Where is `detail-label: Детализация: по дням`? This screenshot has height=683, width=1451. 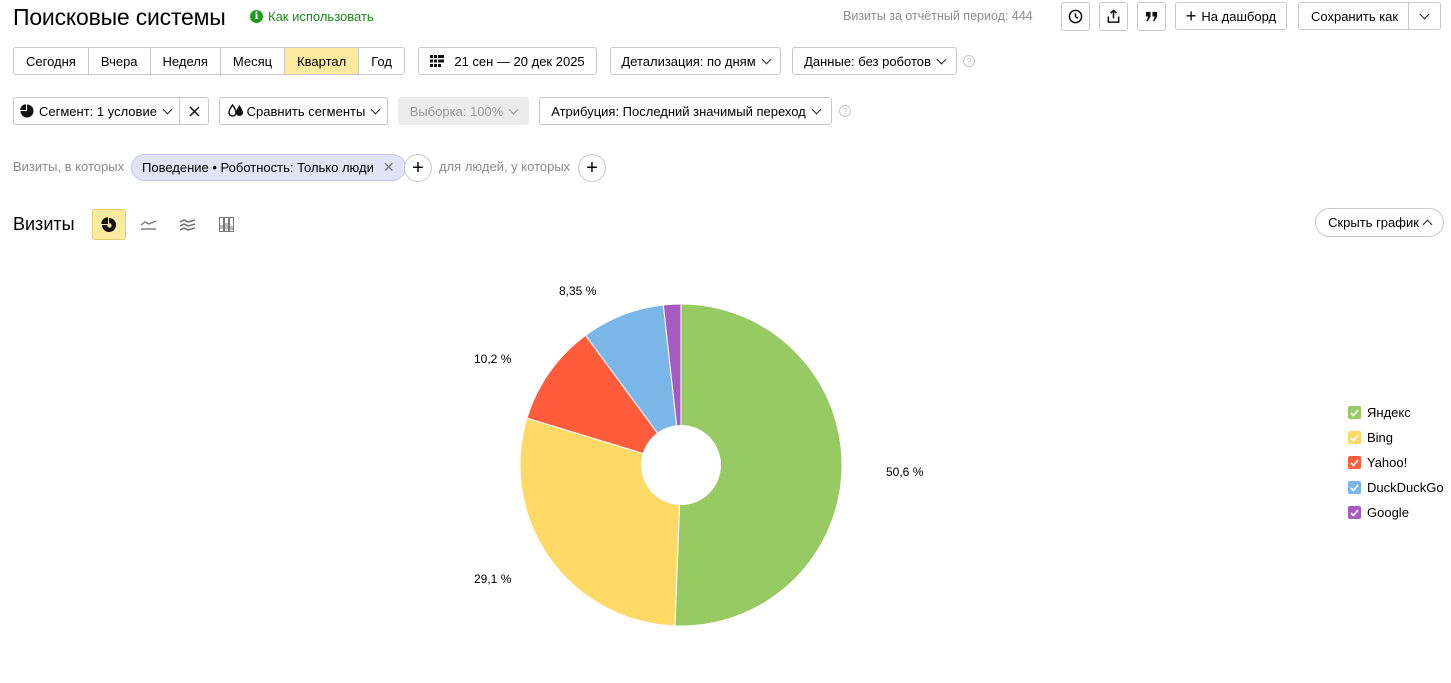 detail-label: Детализация: по дням is located at coordinates (688, 61).